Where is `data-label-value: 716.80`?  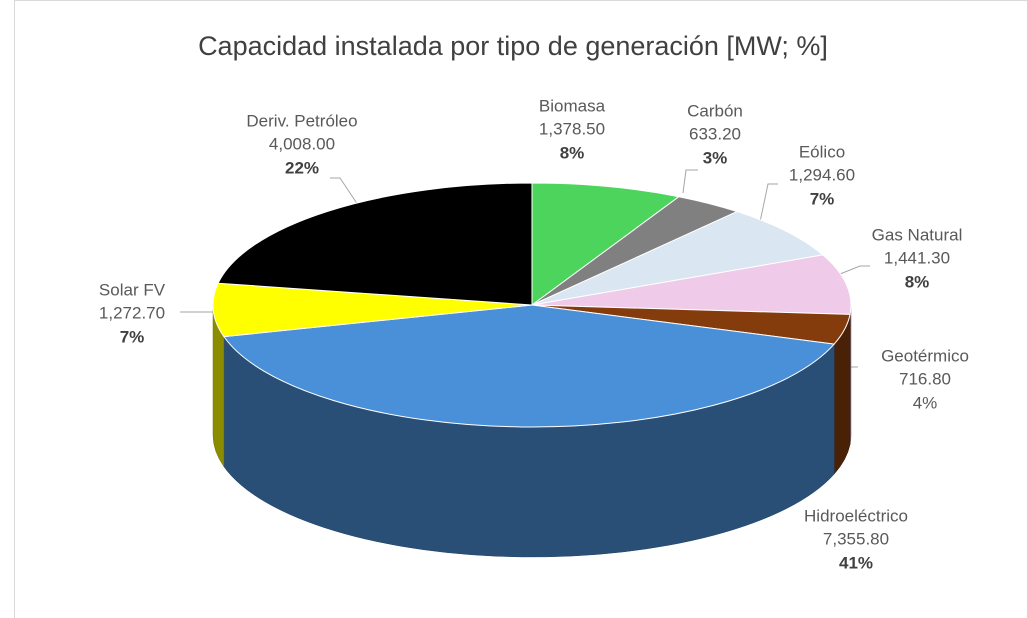
data-label-value: 716.80 is located at coordinates (925, 378).